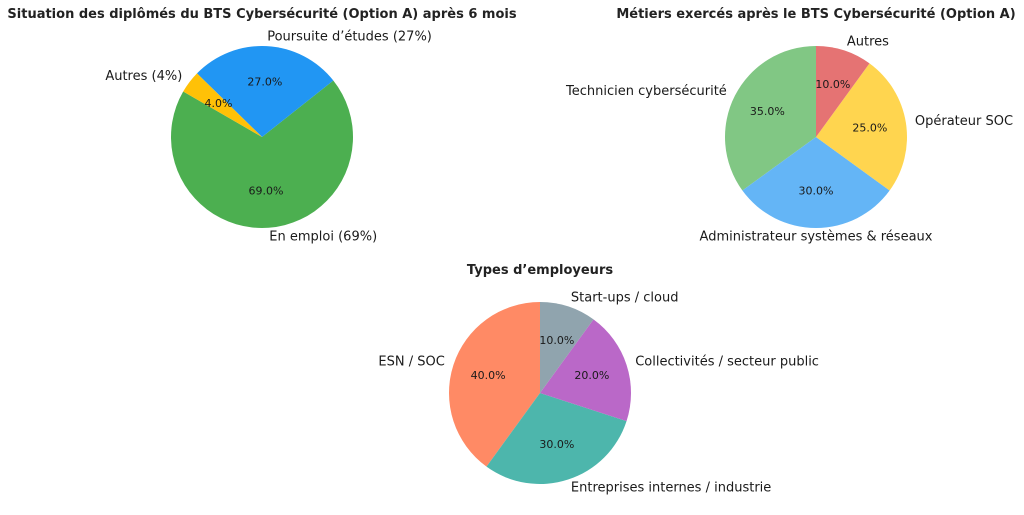  Describe the element at coordinates (646, 91) in the screenshot. I see `category-label-technicien-cybersecurite: Technicien cybersécurité` at that location.